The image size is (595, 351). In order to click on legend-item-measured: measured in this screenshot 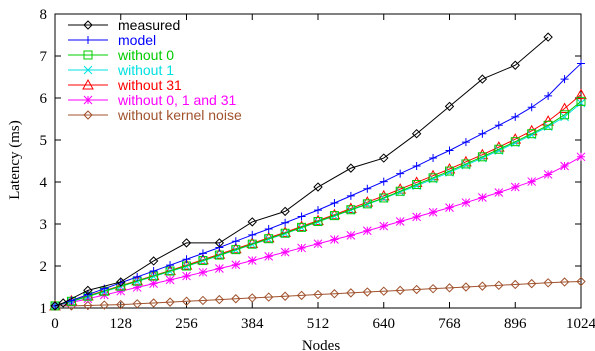, I will do `click(124, 25)`.